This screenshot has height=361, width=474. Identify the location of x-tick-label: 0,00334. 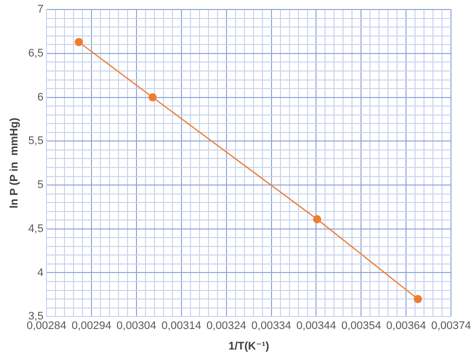
(271, 326).